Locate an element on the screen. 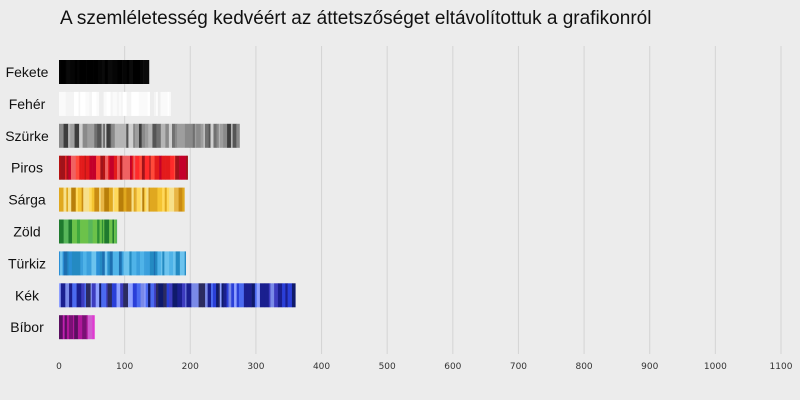  x-tick-label: 300 is located at coordinates (255, 367).